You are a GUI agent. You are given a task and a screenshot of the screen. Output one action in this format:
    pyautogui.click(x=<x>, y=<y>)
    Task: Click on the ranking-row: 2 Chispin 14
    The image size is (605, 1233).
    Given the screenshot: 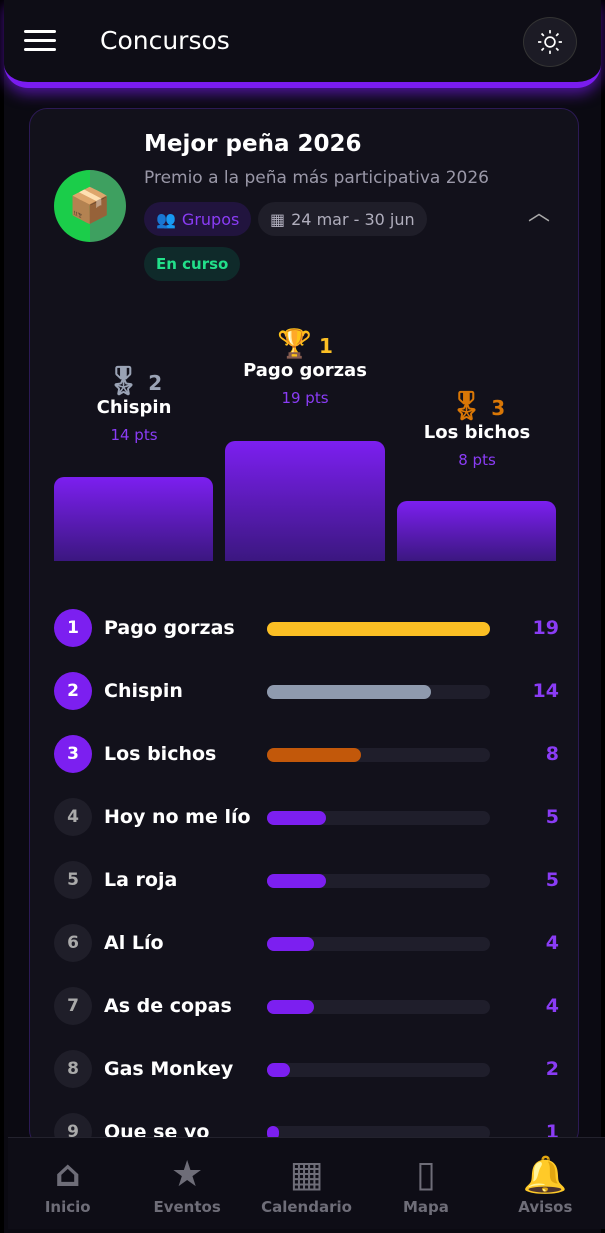 What is the action you would take?
    pyautogui.click(x=306, y=692)
    